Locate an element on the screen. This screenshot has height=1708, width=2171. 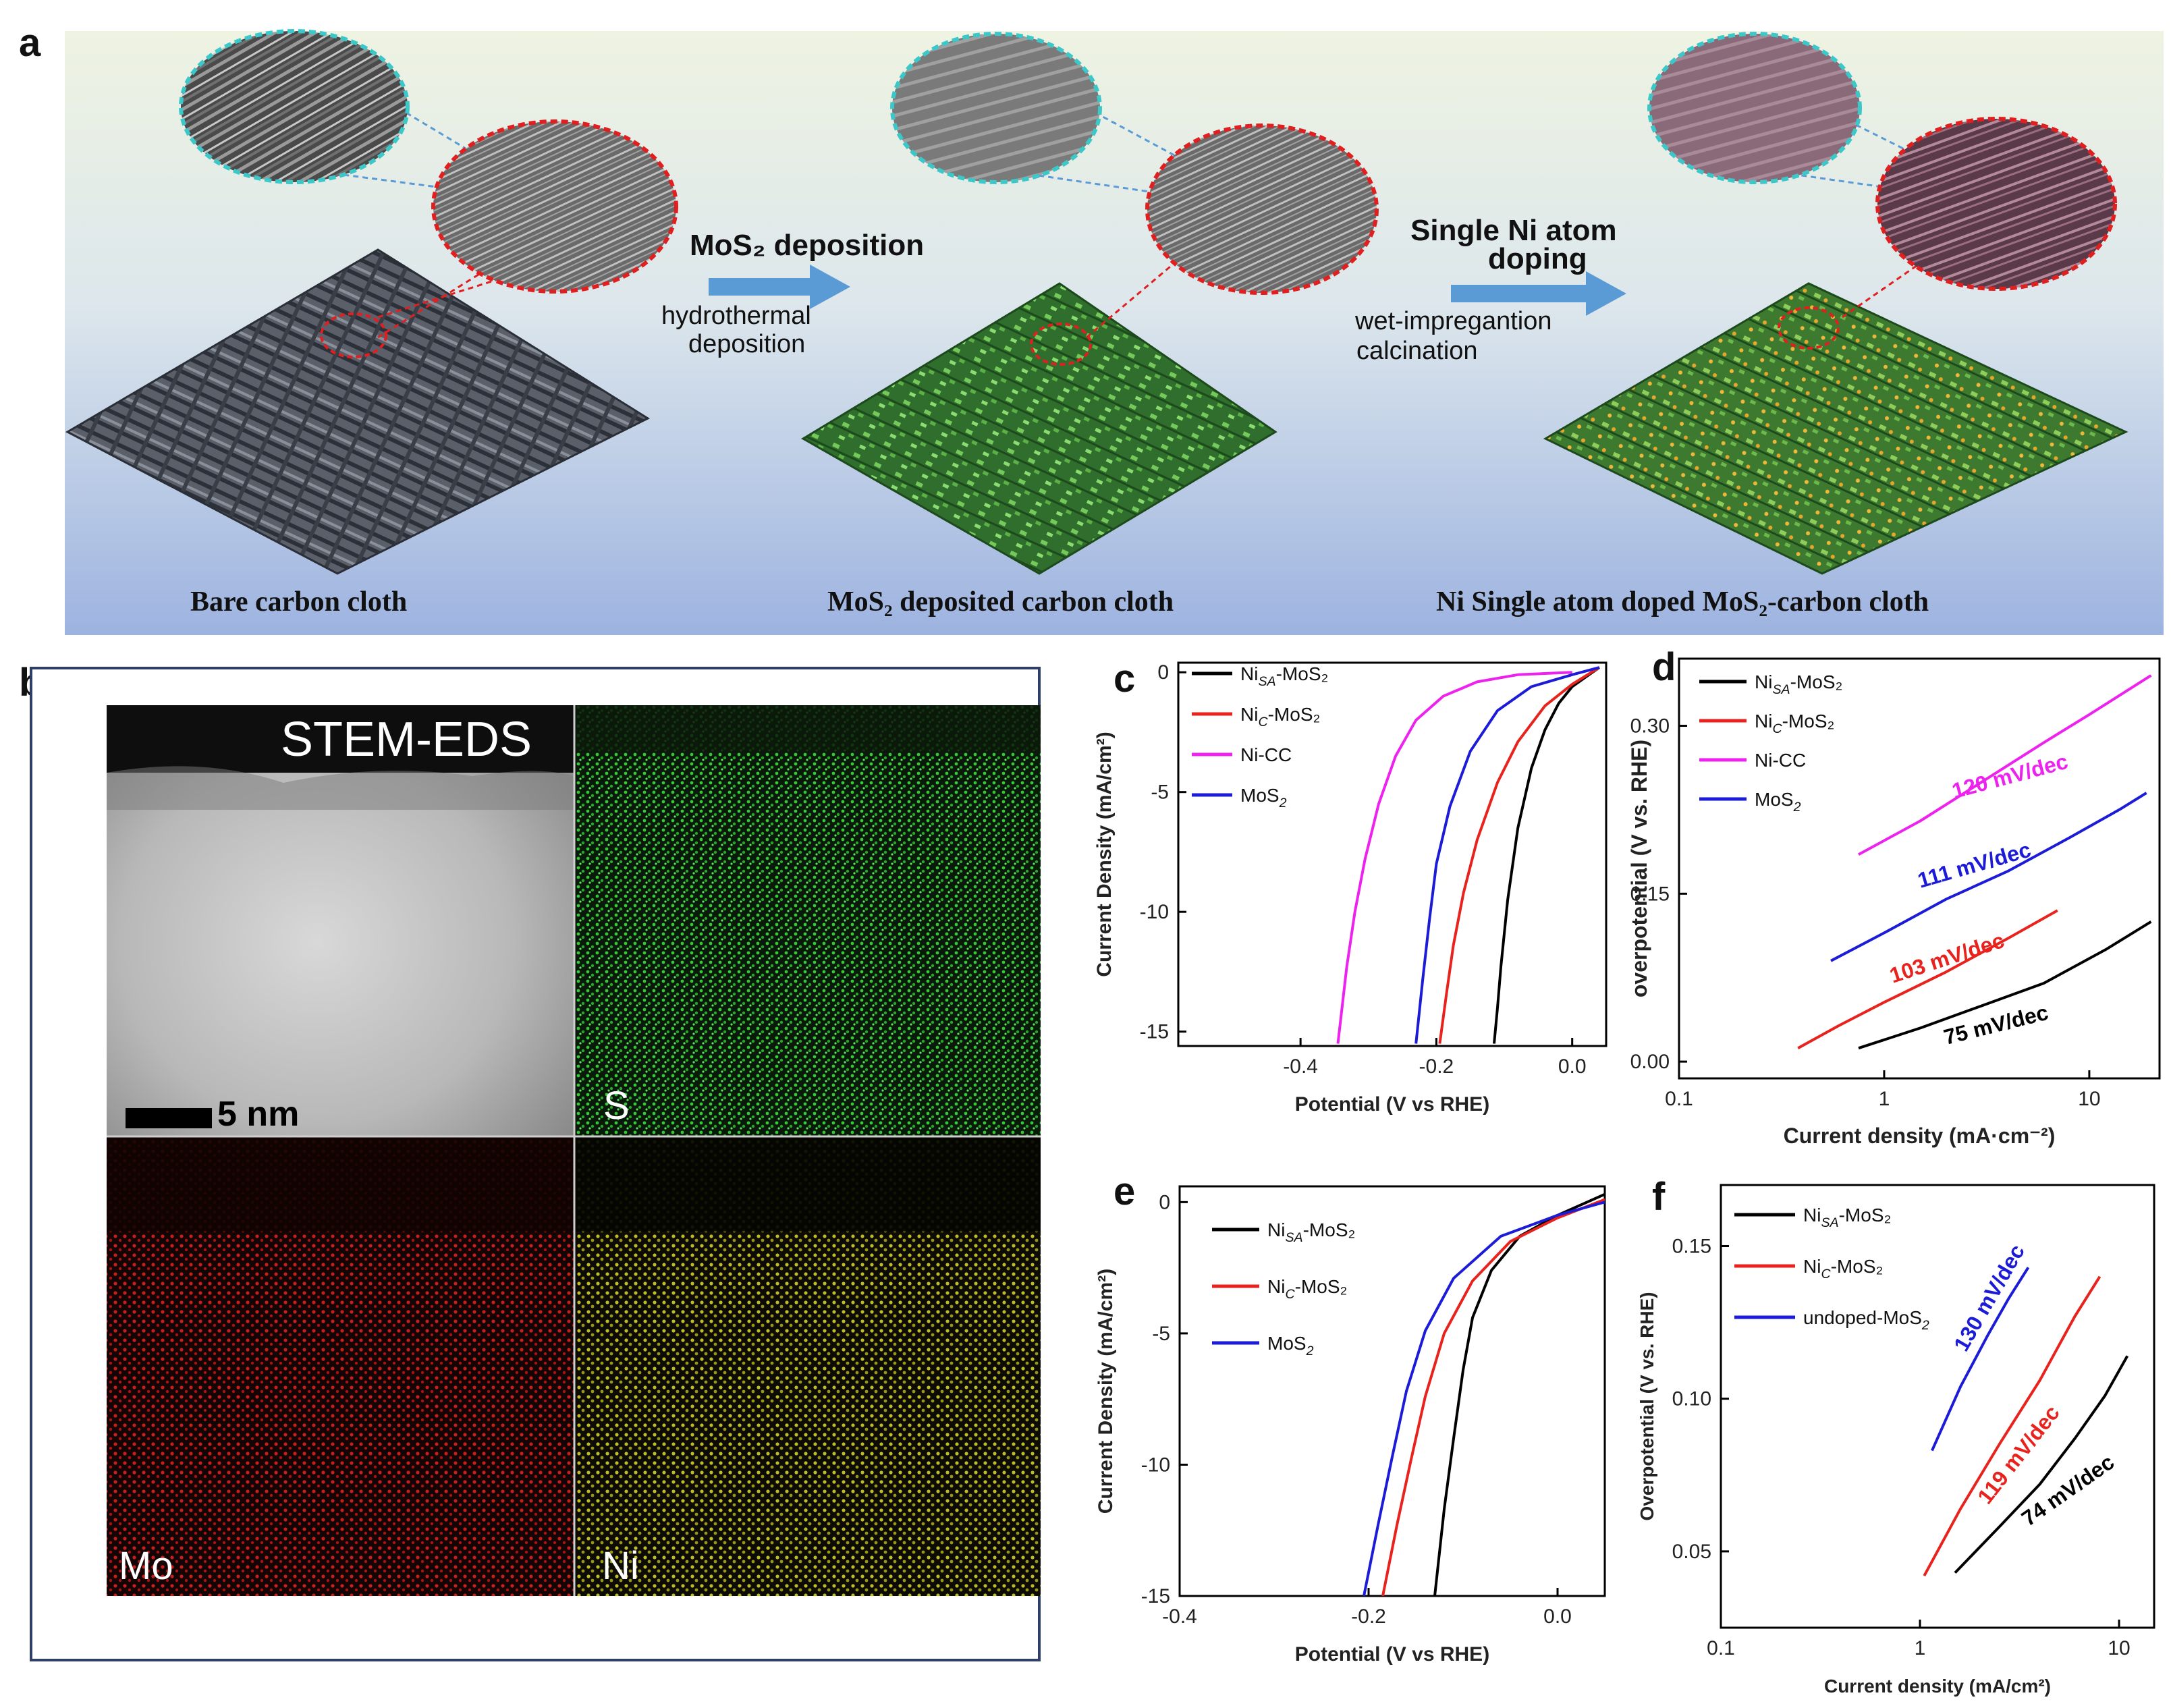
legend-entry: undoped-MoS2 is located at coordinates (1832, 1320).